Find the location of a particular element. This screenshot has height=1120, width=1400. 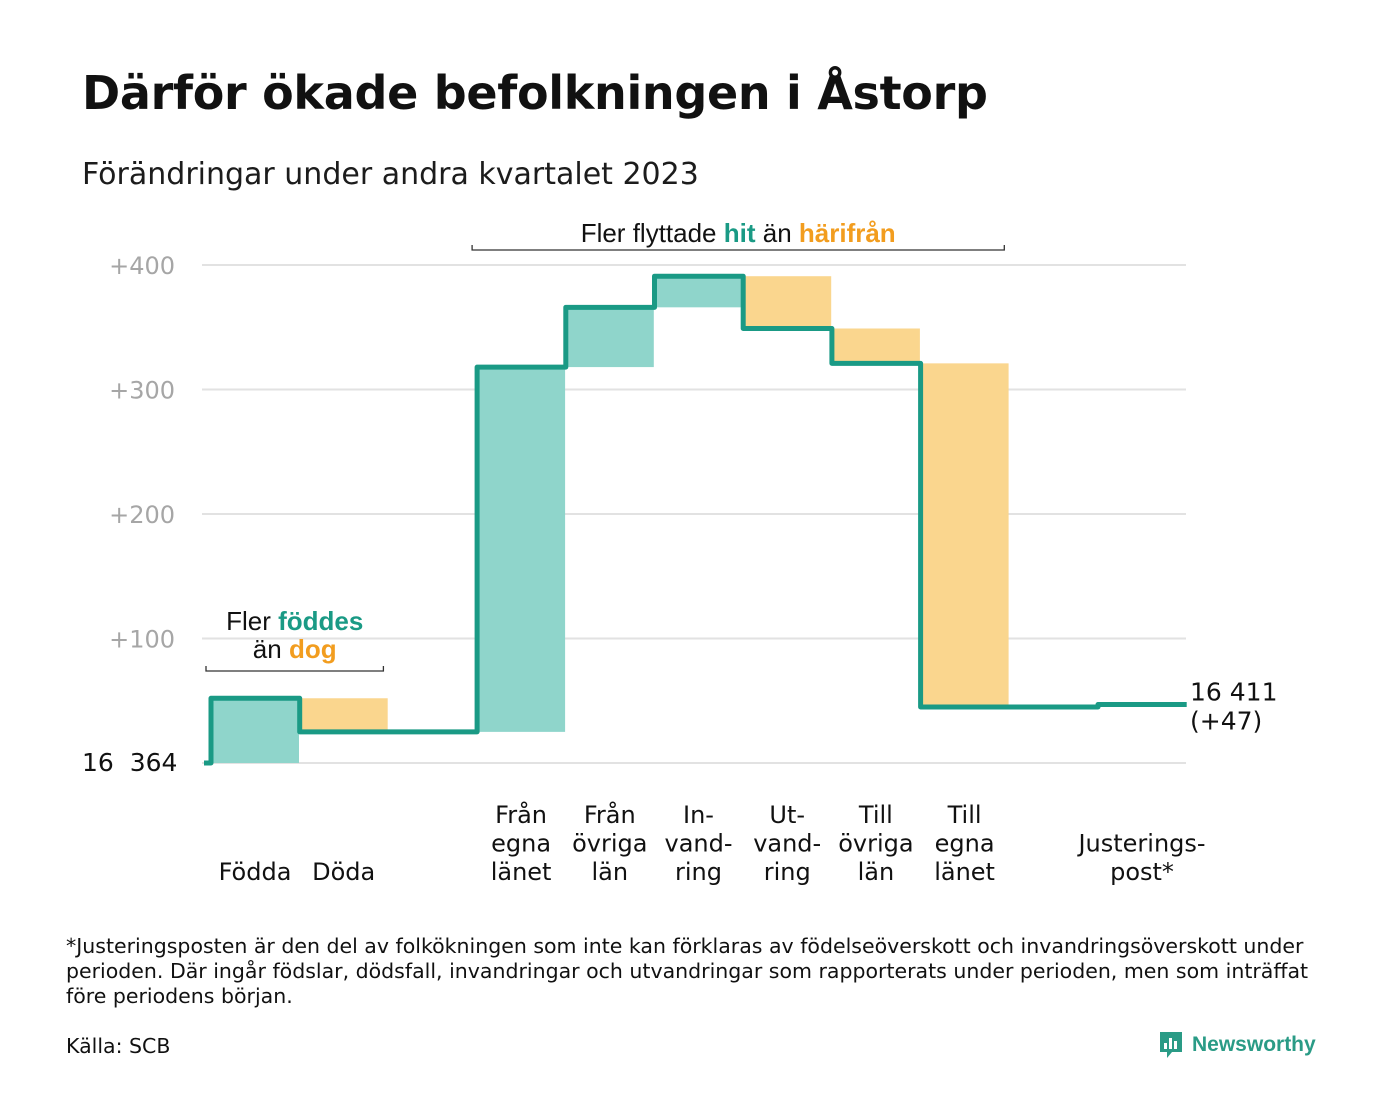

category-label: Döda is located at coordinates (343, 872).